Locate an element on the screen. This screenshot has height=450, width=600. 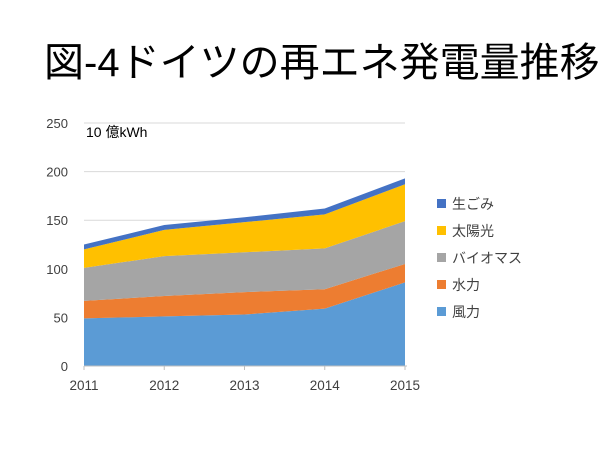
legend-item-biomass: バイオマス is located at coordinates (479, 257).